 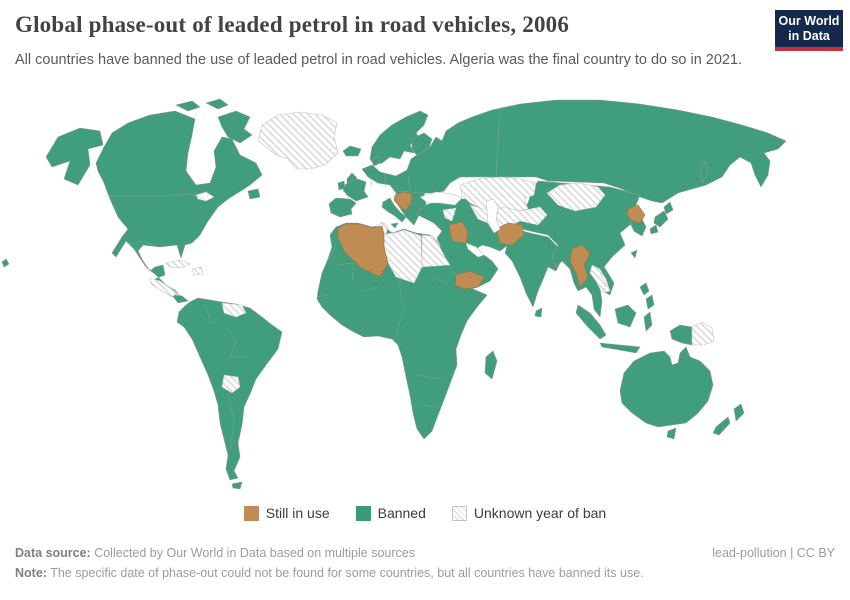 I want to click on region-sulawesi, so click(x=648, y=321).